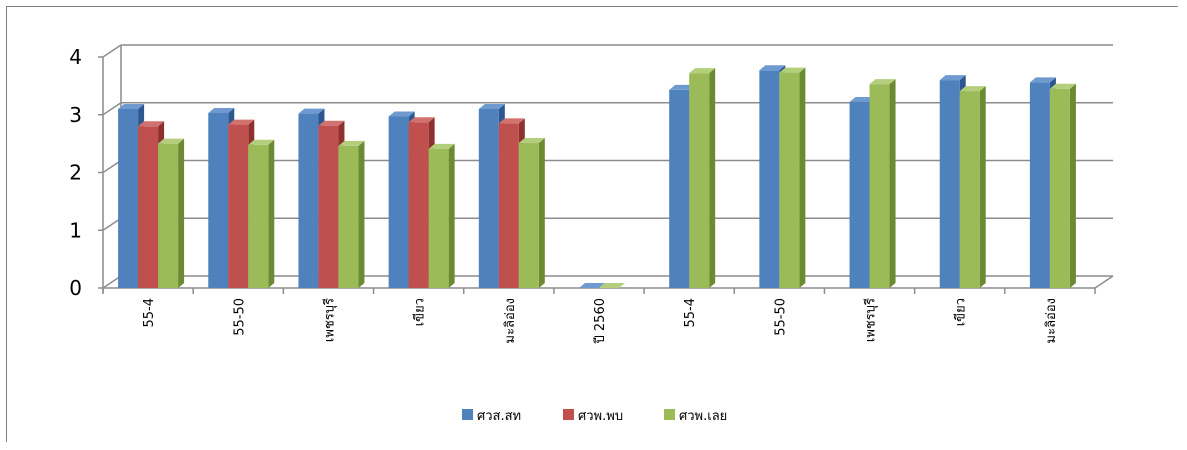  I want to click on x-category-label: ปี 2560, so click(600, 321).